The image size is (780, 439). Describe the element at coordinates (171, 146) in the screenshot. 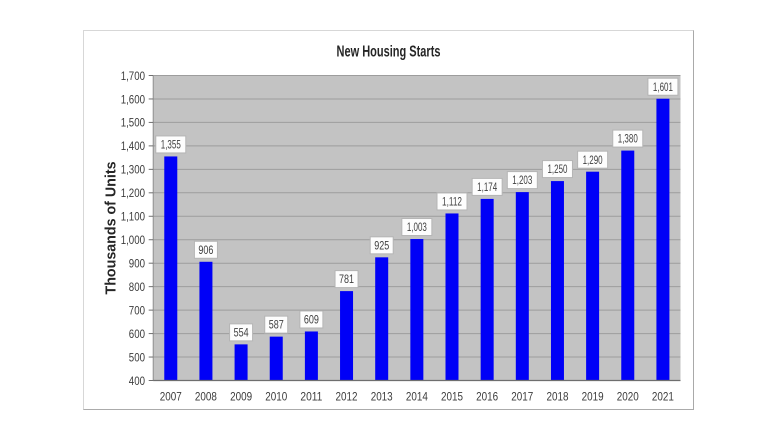

I see `svg-text: 1,355` at that location.